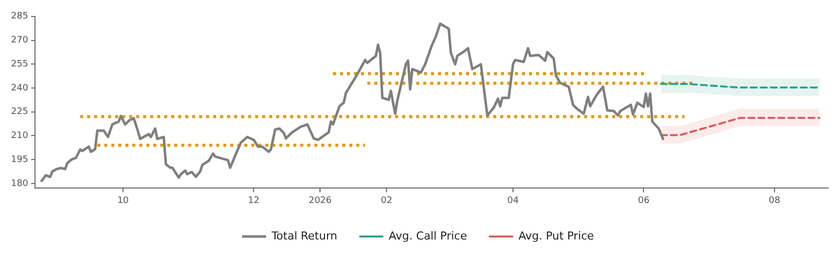 The width and height of the screenshot is (840, 260). I want to click on legend-label: Avg. Call Price, so click(428, 235).